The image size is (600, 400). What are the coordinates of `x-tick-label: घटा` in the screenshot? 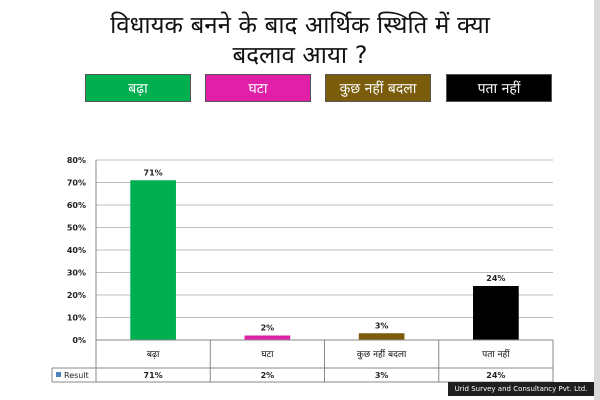 It's located at (267, 355).